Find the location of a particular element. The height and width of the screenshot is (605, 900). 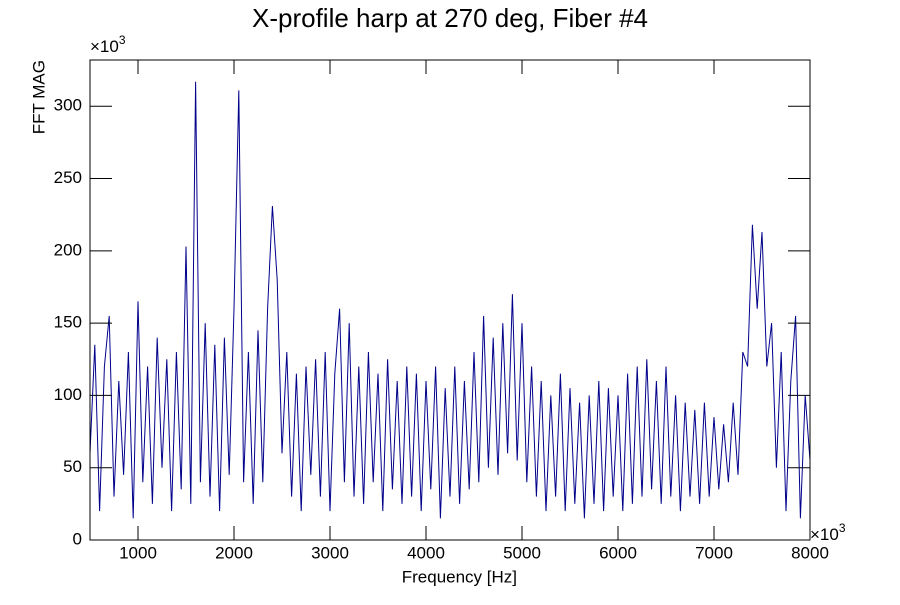

y-axis-label: FFT MAG is located at coordinates (38, 97).